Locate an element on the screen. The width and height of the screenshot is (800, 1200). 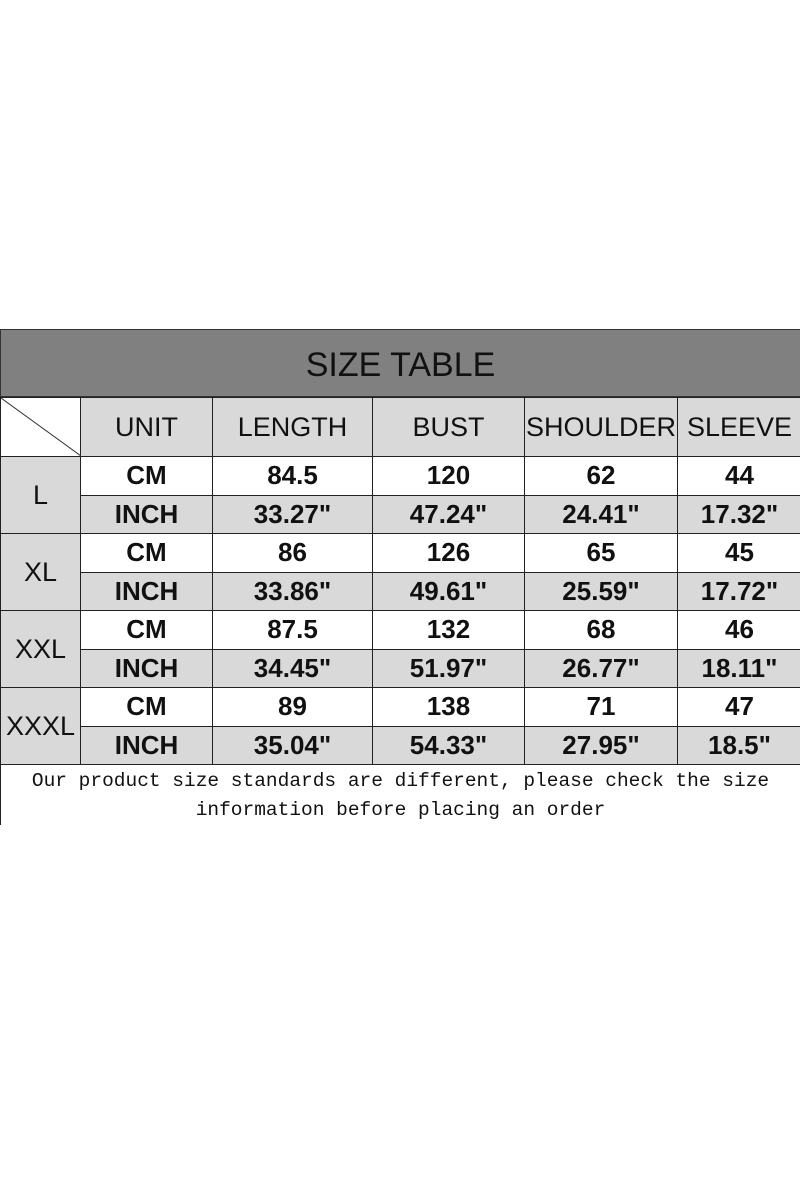
value-cell: 126 is located at coordinates (448, 553).